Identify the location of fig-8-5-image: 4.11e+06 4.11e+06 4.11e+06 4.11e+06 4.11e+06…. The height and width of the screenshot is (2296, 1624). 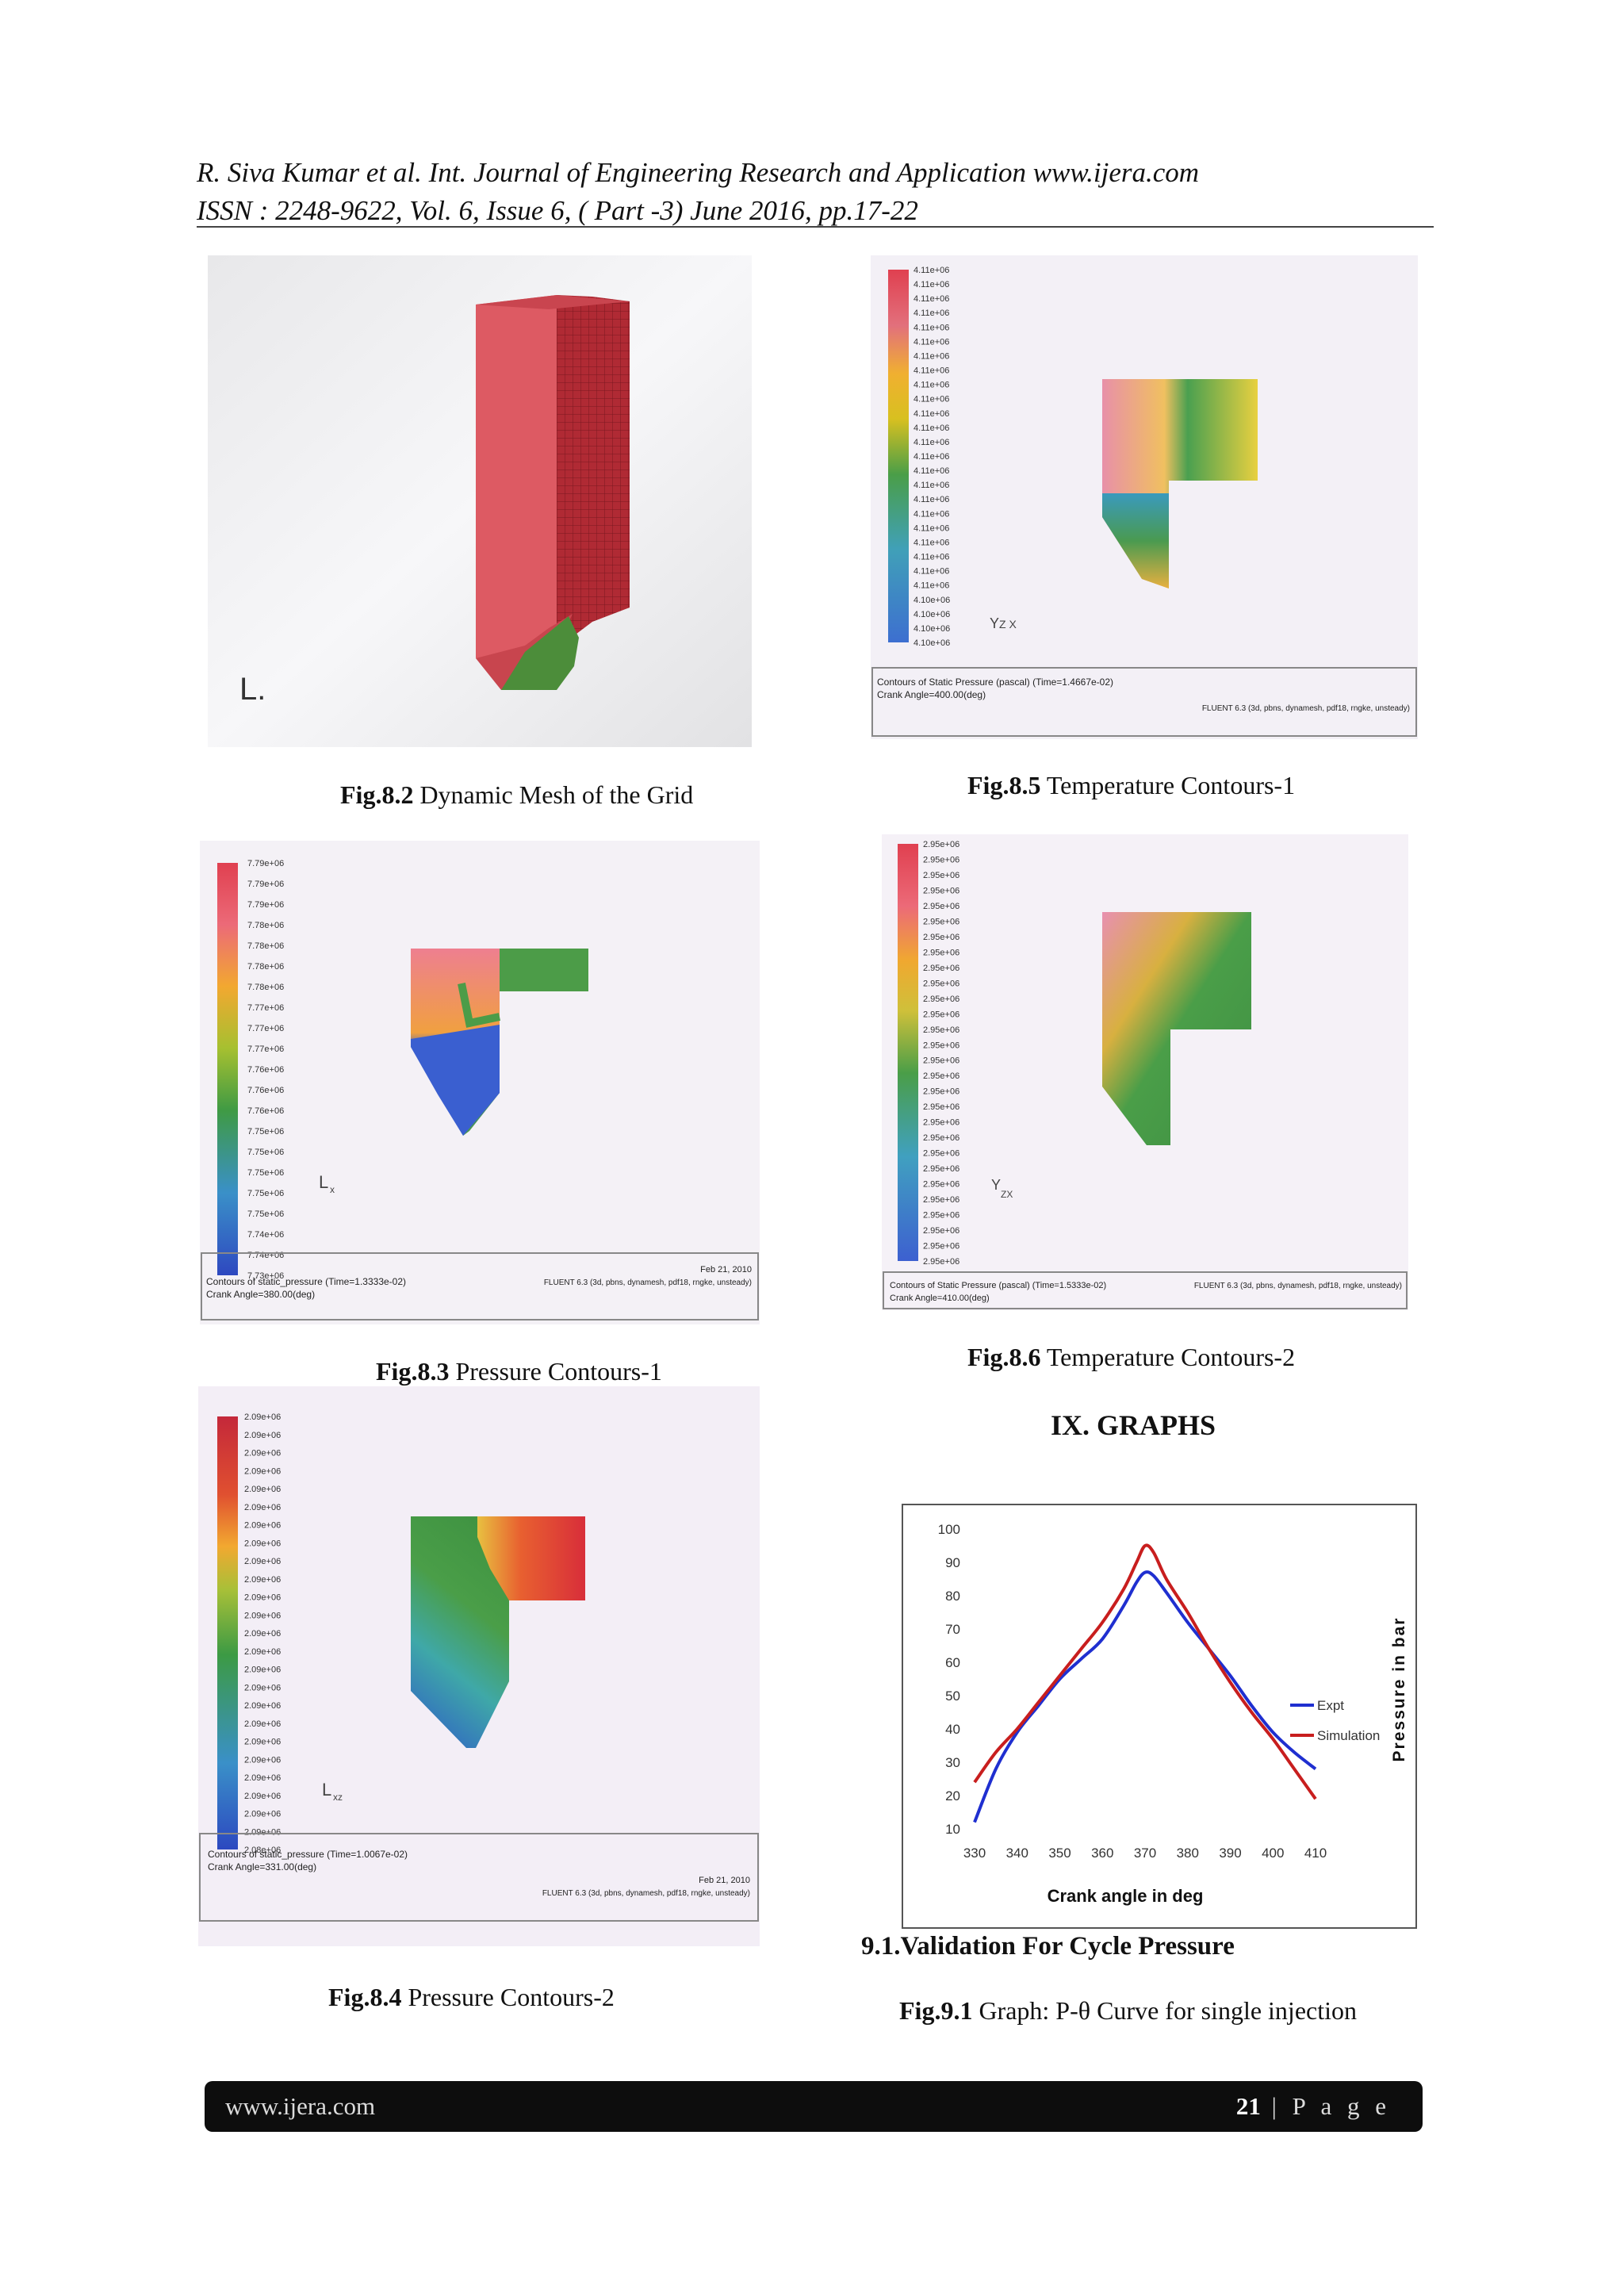
(1144, 497).